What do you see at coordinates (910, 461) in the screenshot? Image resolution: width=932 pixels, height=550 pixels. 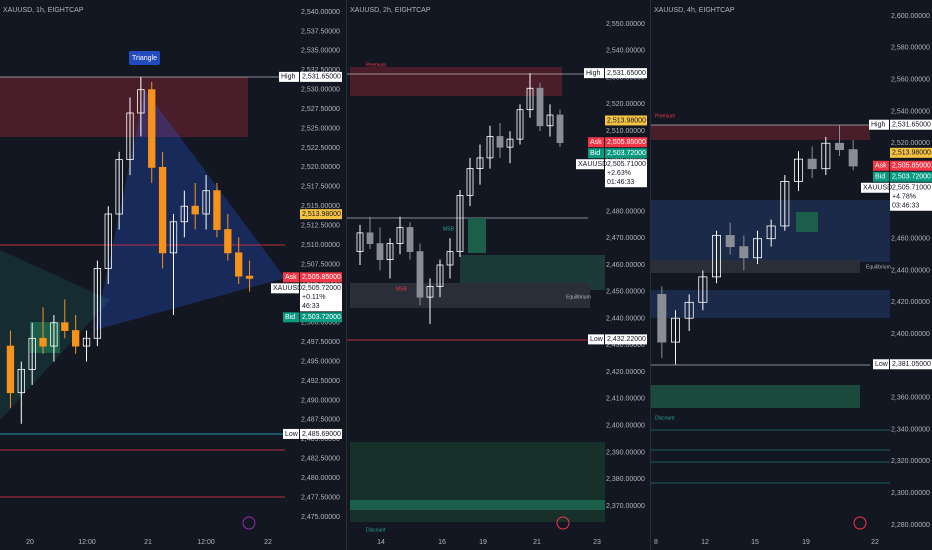 I see `y-tick-label: 2,320.00000` at bounding box center [910, 461].